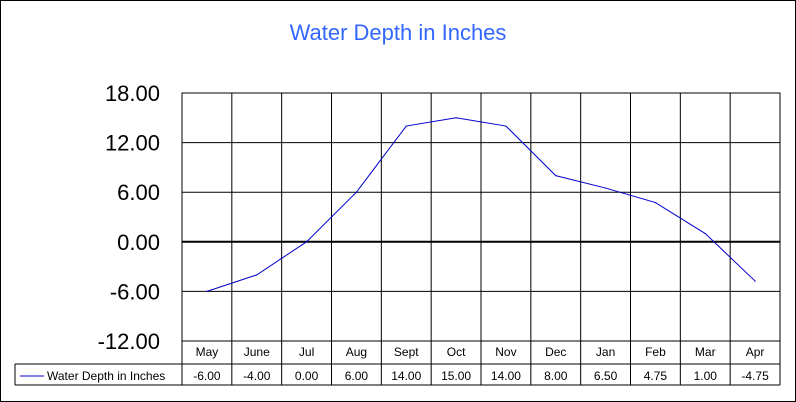 This screenshot has height=402, width=796. What do you see at coordinates (357, 376) in the screenshot?
I see `data-table-cell: 6.00` at bounding box center [357, 376].